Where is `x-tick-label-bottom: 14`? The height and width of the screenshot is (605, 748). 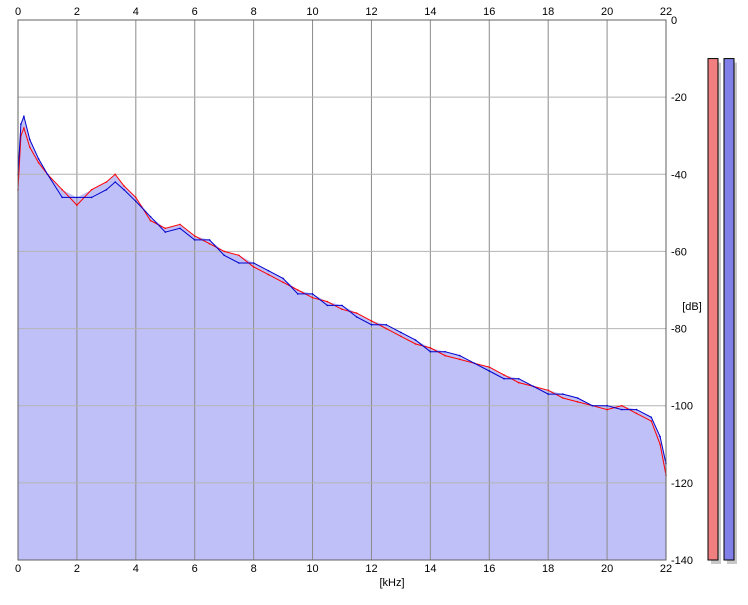 x-tick-label-bottom: 14 is located at coordinates (430, 569).